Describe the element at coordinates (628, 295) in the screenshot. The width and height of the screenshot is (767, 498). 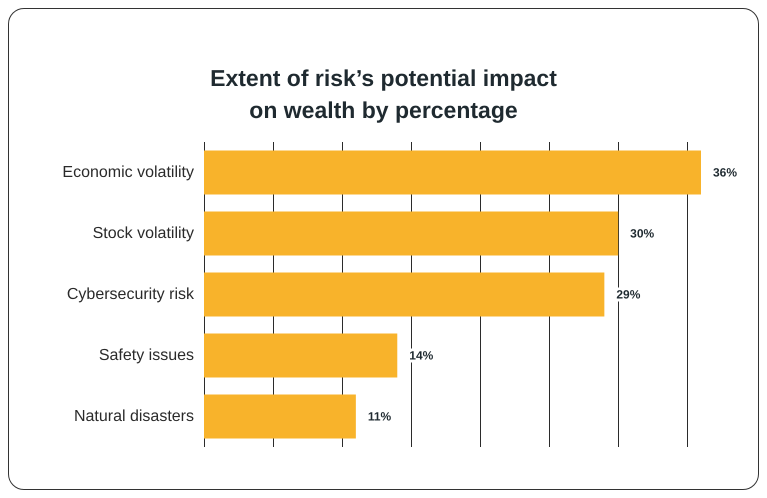
I see `data-label: 29%` at that location.